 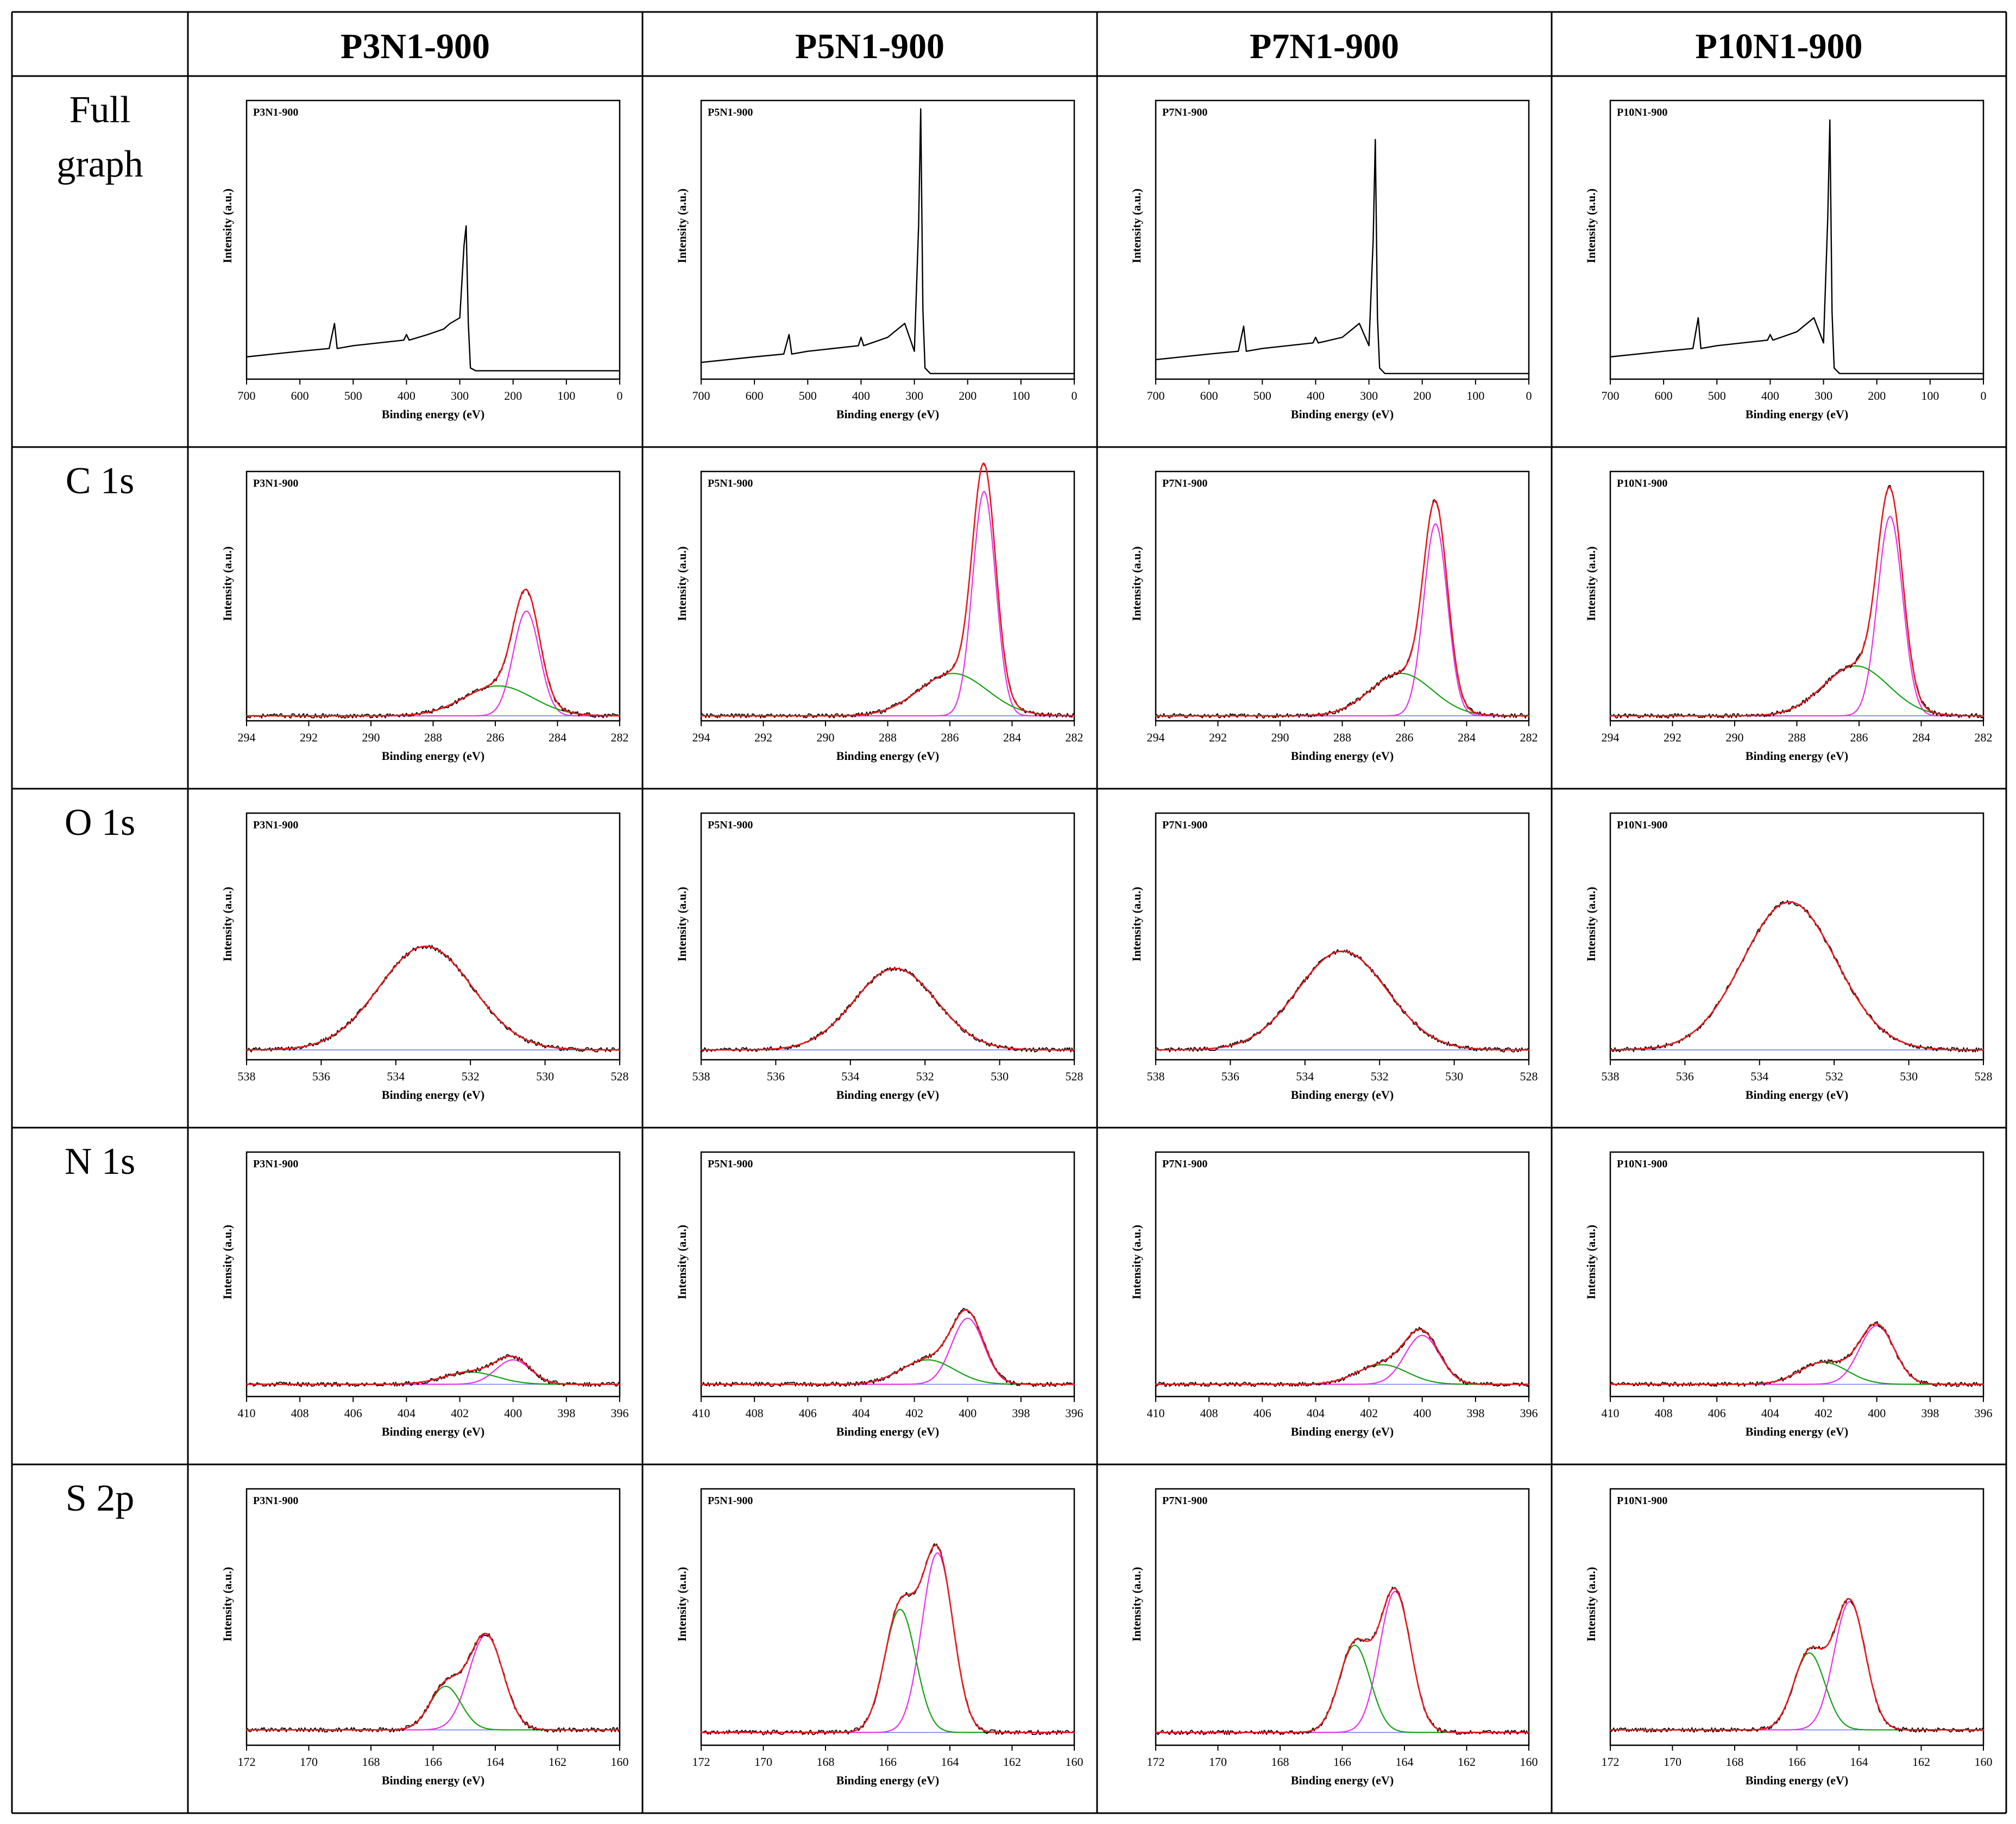 What do you see at coordinates (247, 1413) in the screenshot?
I see `x-tick-label: 410` at bounding box center [247, 1413].